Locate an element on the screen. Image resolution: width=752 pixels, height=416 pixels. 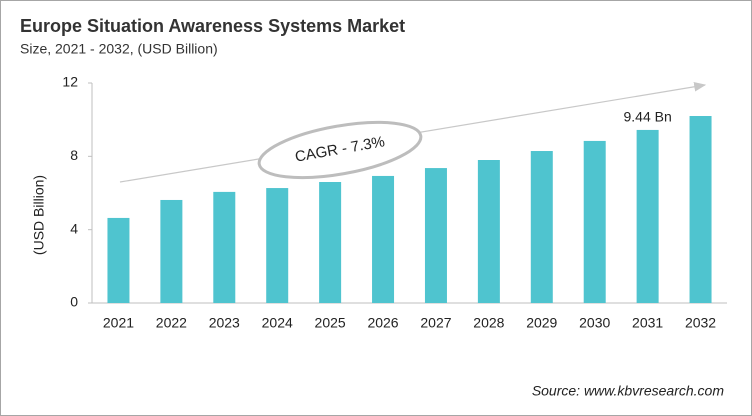
x-tick-label: 2030 is located at coordinates (594, 323).